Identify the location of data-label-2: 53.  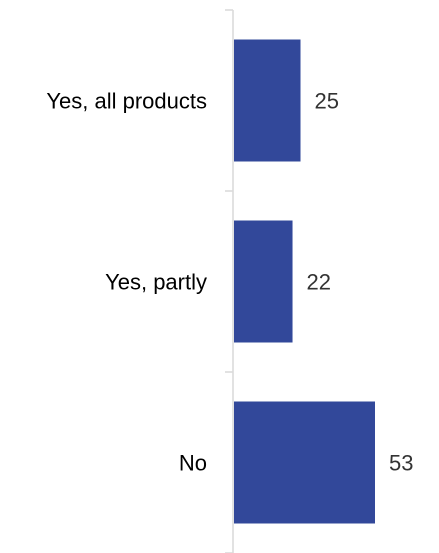
(401, 463).